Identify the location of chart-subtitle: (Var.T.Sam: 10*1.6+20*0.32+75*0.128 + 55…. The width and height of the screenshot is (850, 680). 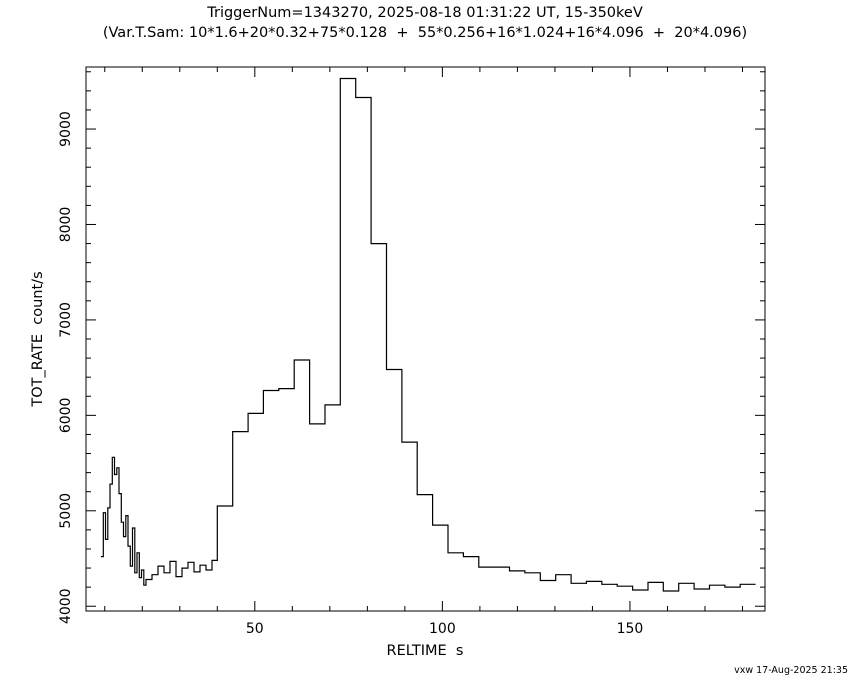
(425, 33).